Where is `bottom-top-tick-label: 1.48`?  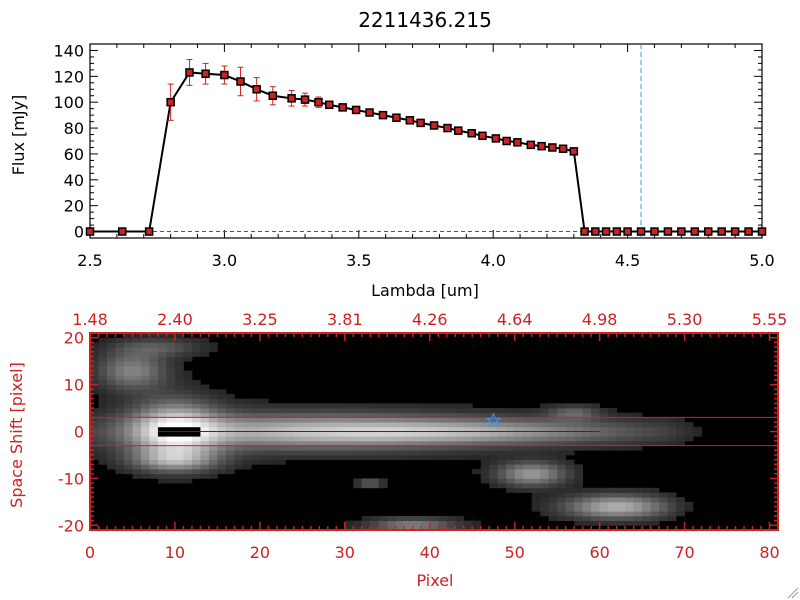
bottom-top-tick-label: 1.48 is located at coordinates (90, 319).